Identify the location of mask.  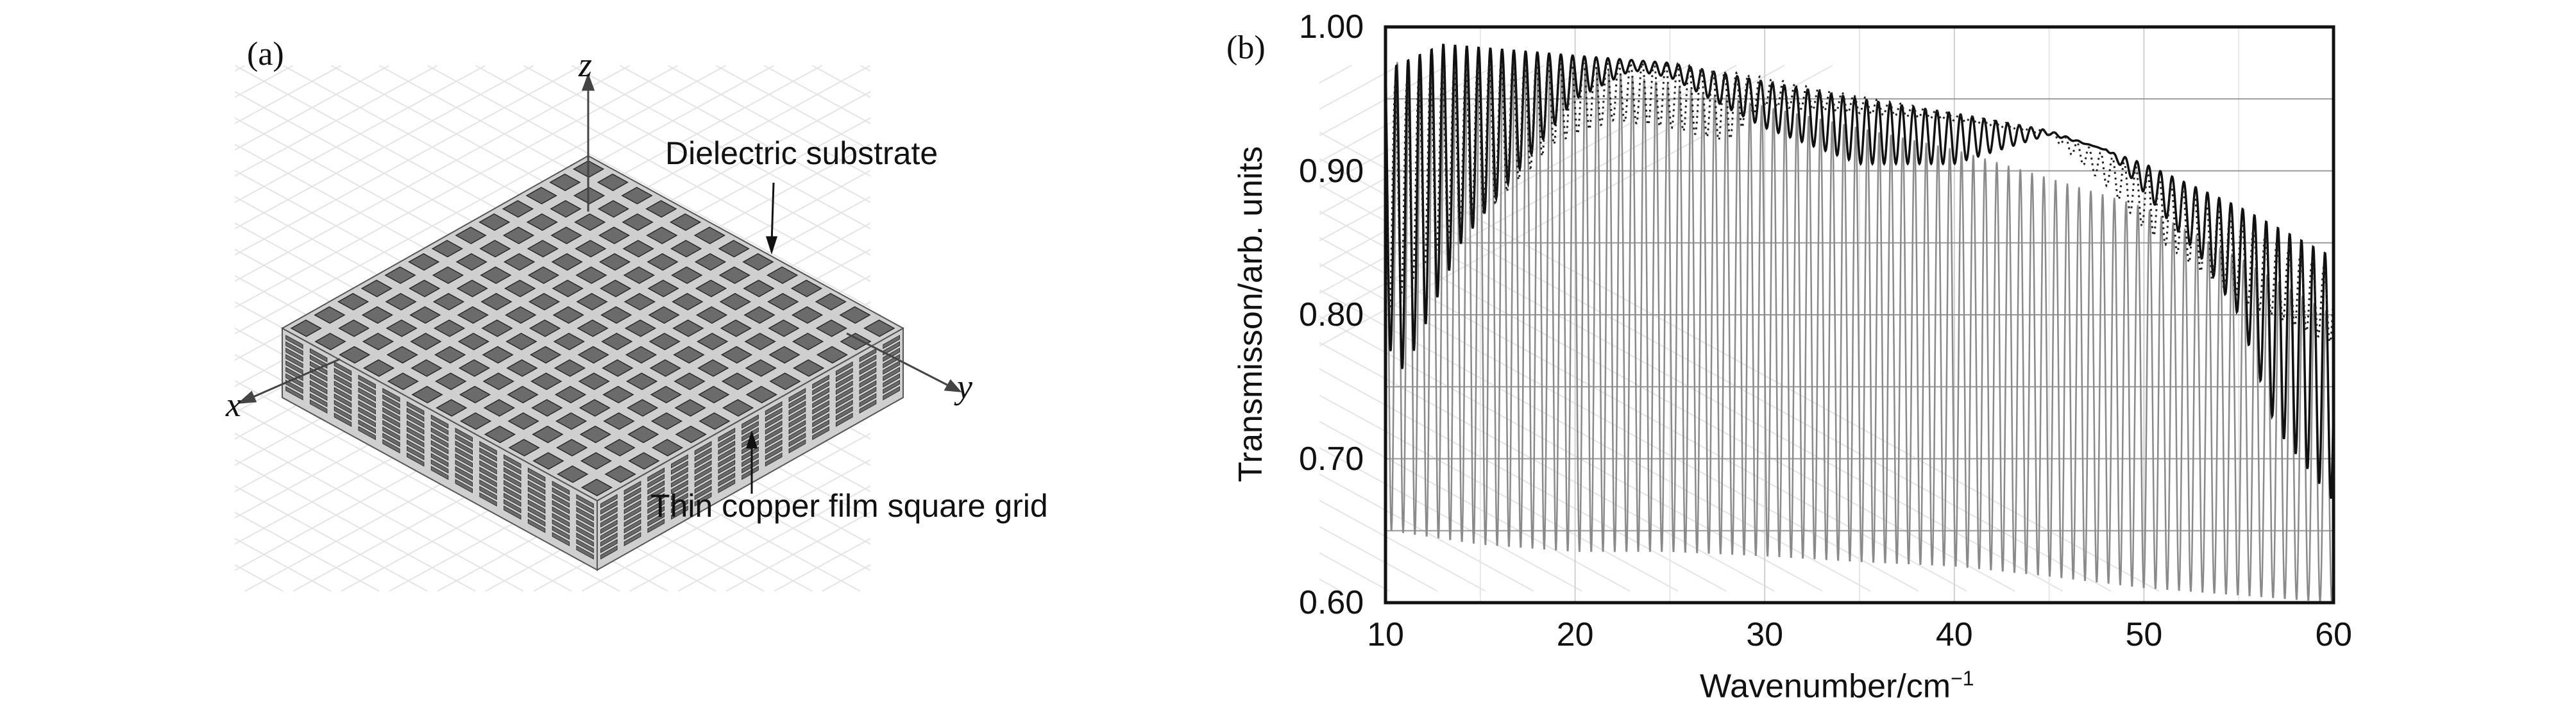
(555, 672).